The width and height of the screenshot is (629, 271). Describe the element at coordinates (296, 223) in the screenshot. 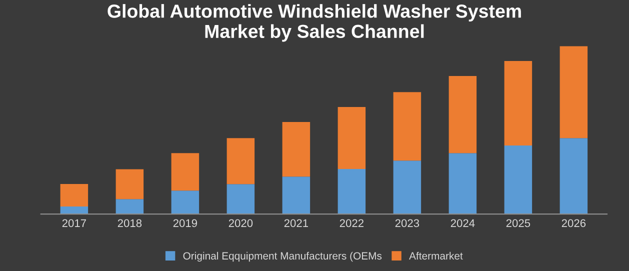

I see `x-tick-label: 2021` at that location.